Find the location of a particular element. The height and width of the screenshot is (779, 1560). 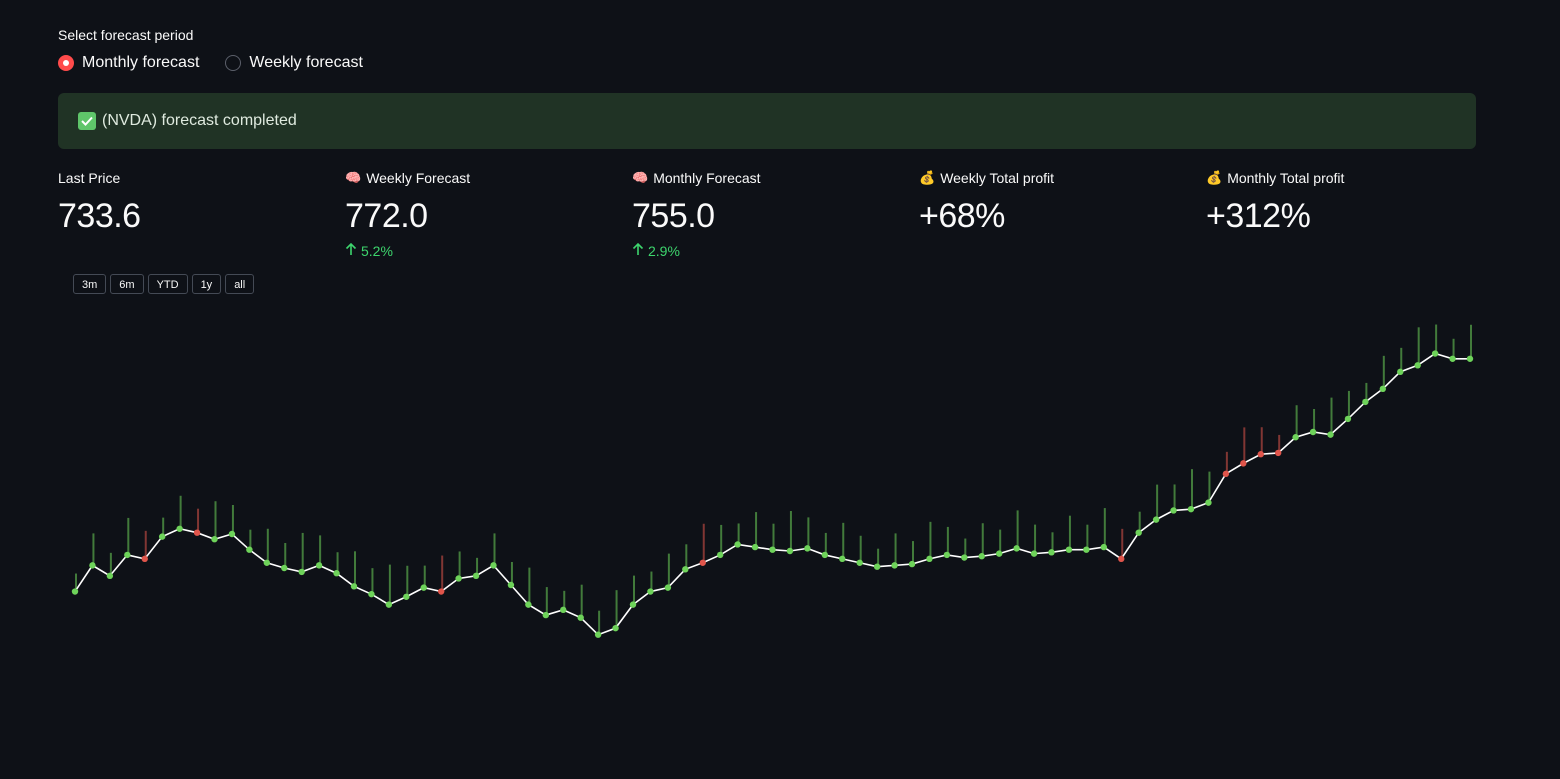

range-button-ytd: YTD is located at coordinates (167, 284).